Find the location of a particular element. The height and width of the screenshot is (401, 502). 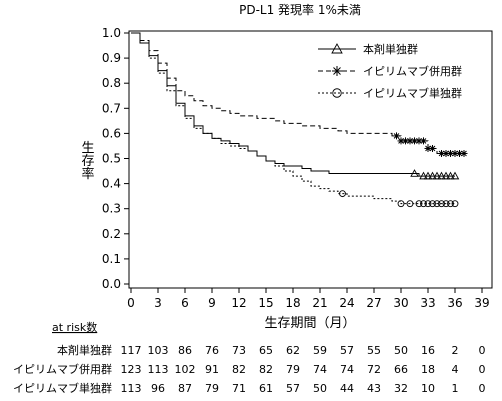

at-risk-value: 2 is located at coordinates (455, 350).